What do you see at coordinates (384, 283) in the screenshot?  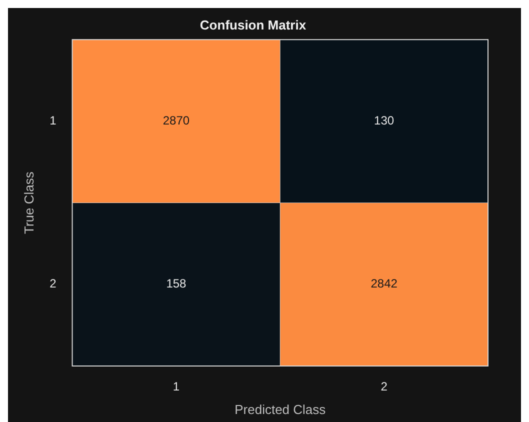 I see `data-label: 2842` at bounding box center [384, 283].